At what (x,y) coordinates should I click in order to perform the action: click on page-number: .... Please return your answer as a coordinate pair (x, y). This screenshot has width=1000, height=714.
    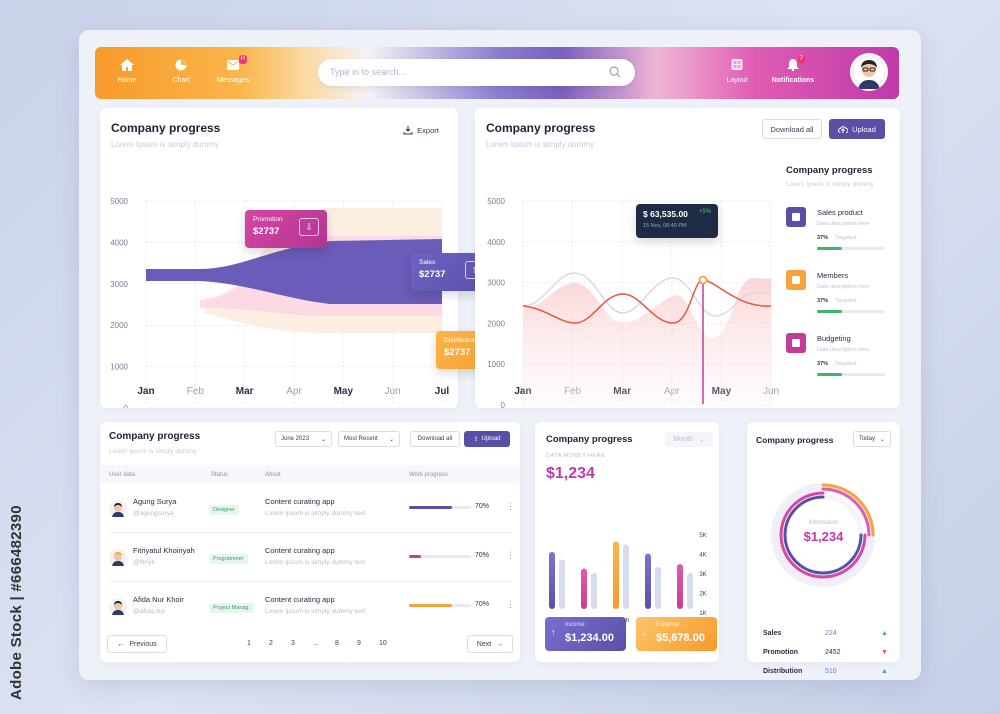
    Looking at the image, I should click on (316, 643).